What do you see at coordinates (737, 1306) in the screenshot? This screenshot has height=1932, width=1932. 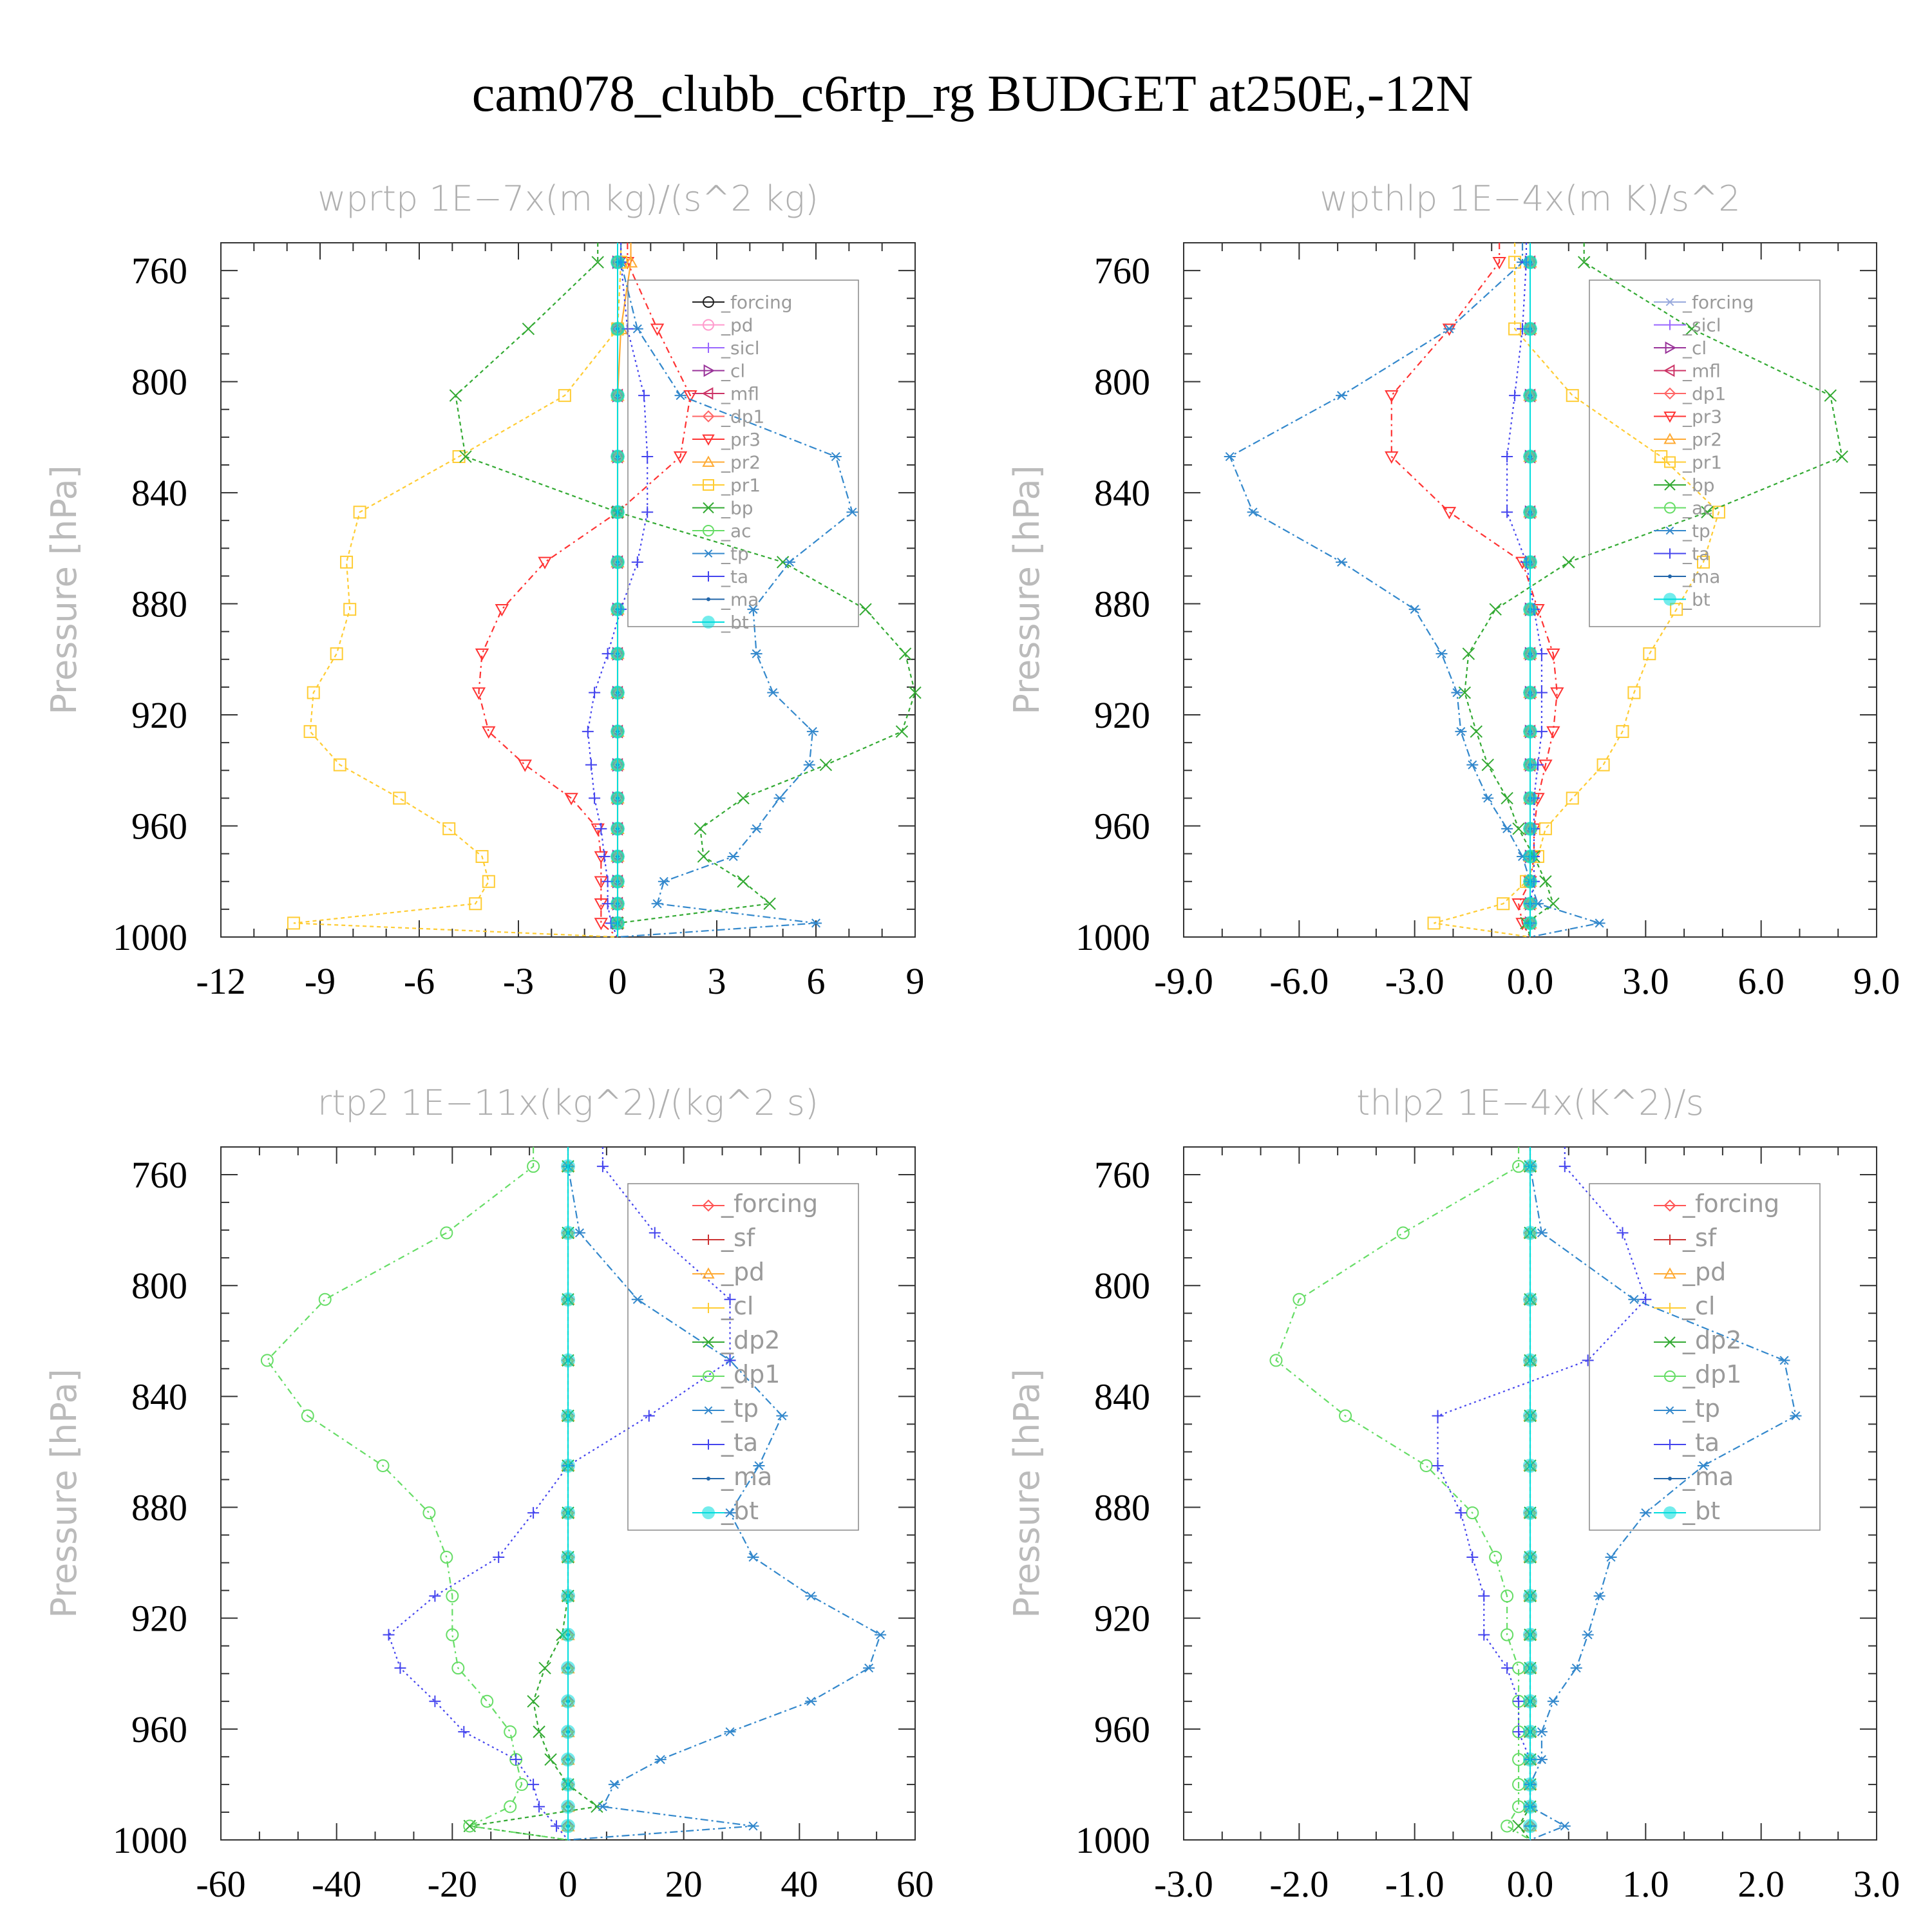 I see `legend-label: _cl` at bounding box center [737, 1306].